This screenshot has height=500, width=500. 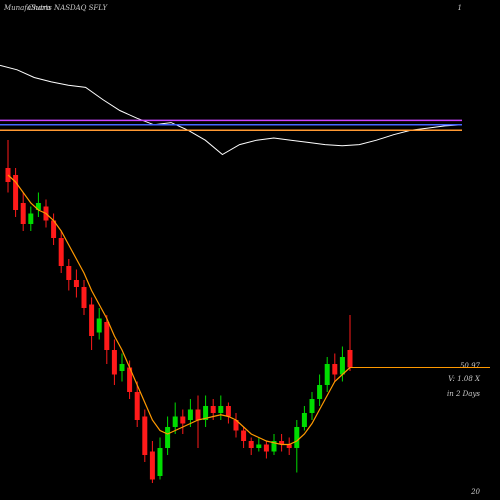 I want to click on price-label: 50.97, so click(x=470, y=366).